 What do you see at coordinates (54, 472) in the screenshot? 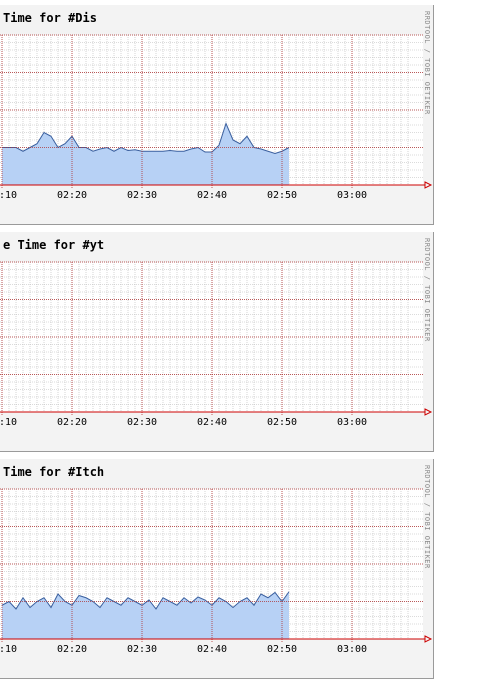
I see `chart-title: Time for #Itch` at bounding box center [54, 472].